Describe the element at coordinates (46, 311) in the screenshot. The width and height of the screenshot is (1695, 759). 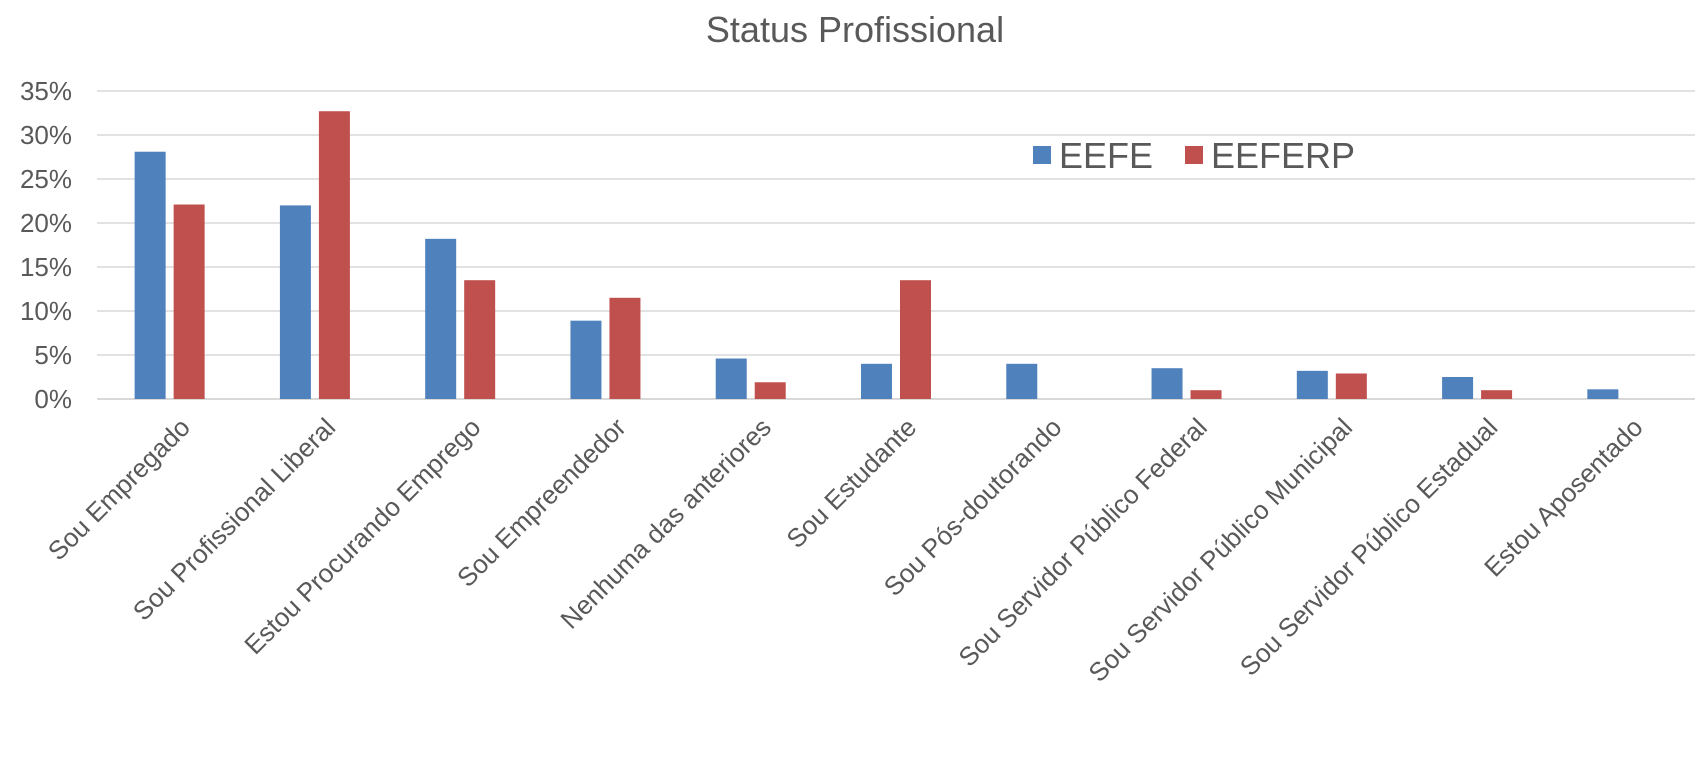
I see `y-tick-label: 10%` at that location.